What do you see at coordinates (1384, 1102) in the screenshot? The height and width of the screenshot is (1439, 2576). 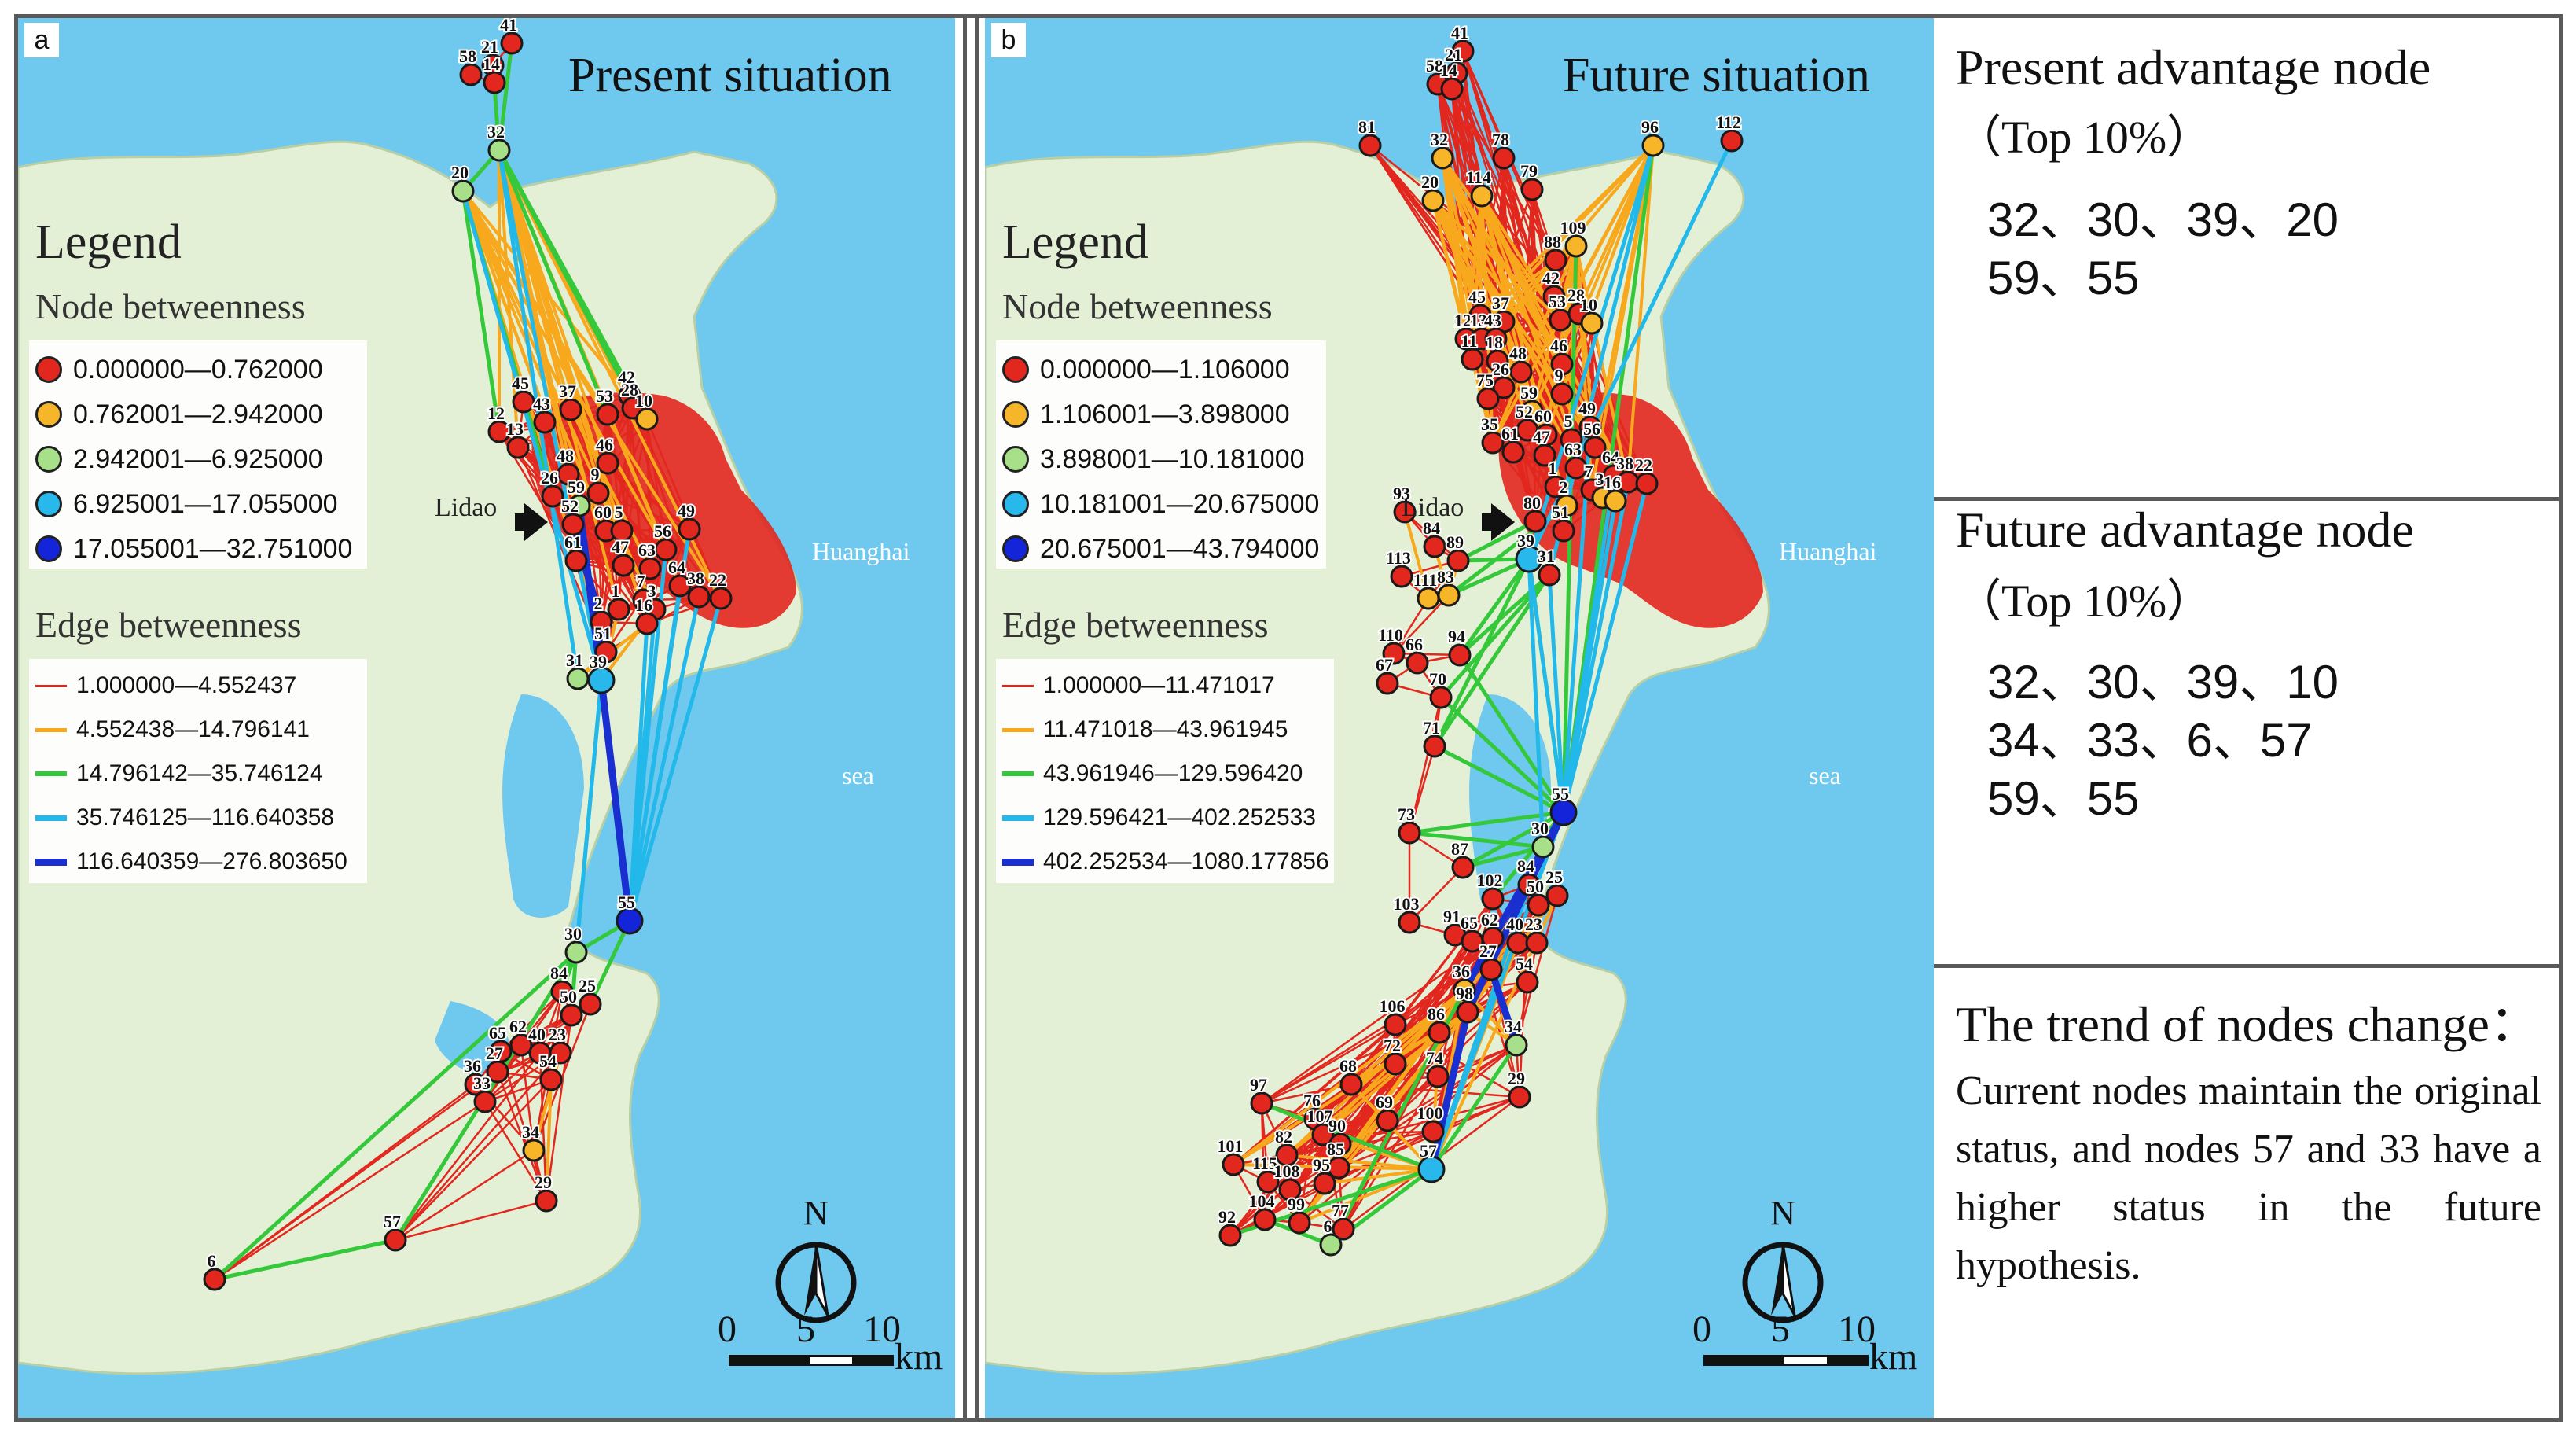 I see `node-label: 69` at bounding box center [1384, 1102].